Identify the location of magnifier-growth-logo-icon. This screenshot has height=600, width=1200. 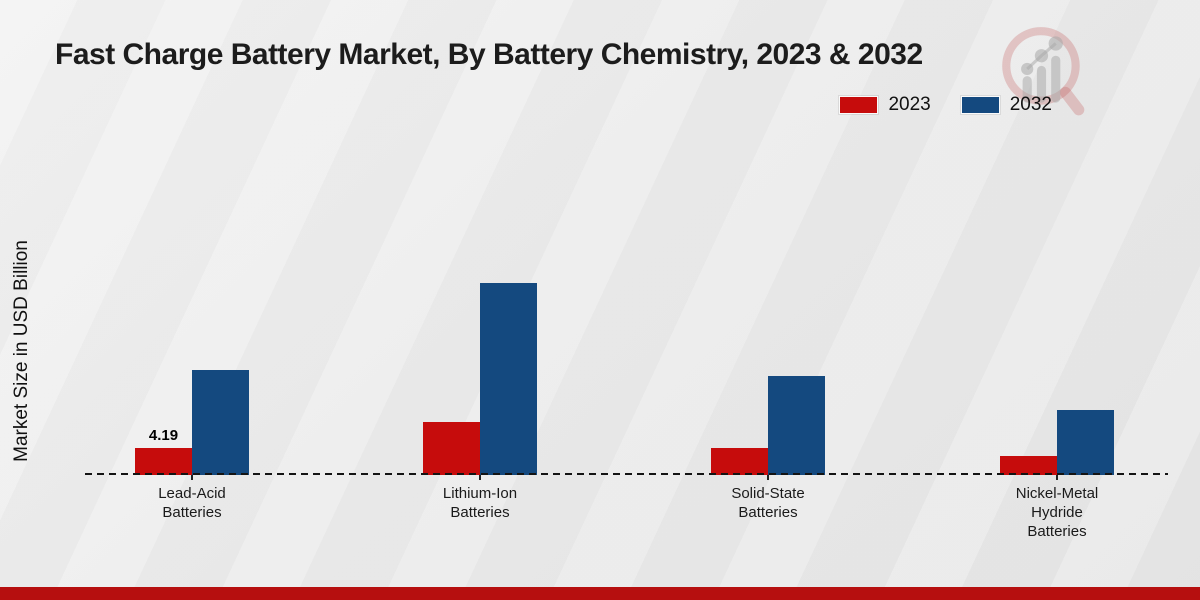
(1043, 71).